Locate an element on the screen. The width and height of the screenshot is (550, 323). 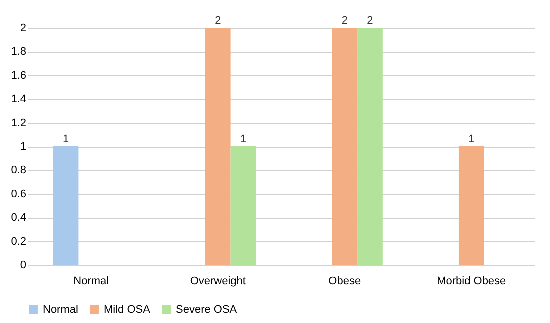
legend-label: Severe OSA is located at coordinates (207, 310).